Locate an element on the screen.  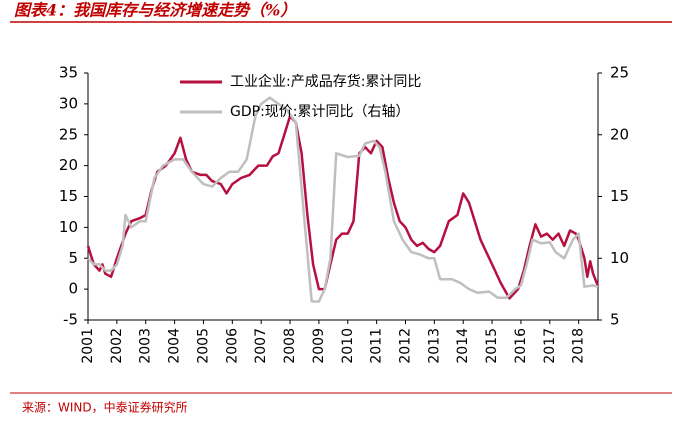
x-tick-label: 2003 is located at coordinates (146, 346).